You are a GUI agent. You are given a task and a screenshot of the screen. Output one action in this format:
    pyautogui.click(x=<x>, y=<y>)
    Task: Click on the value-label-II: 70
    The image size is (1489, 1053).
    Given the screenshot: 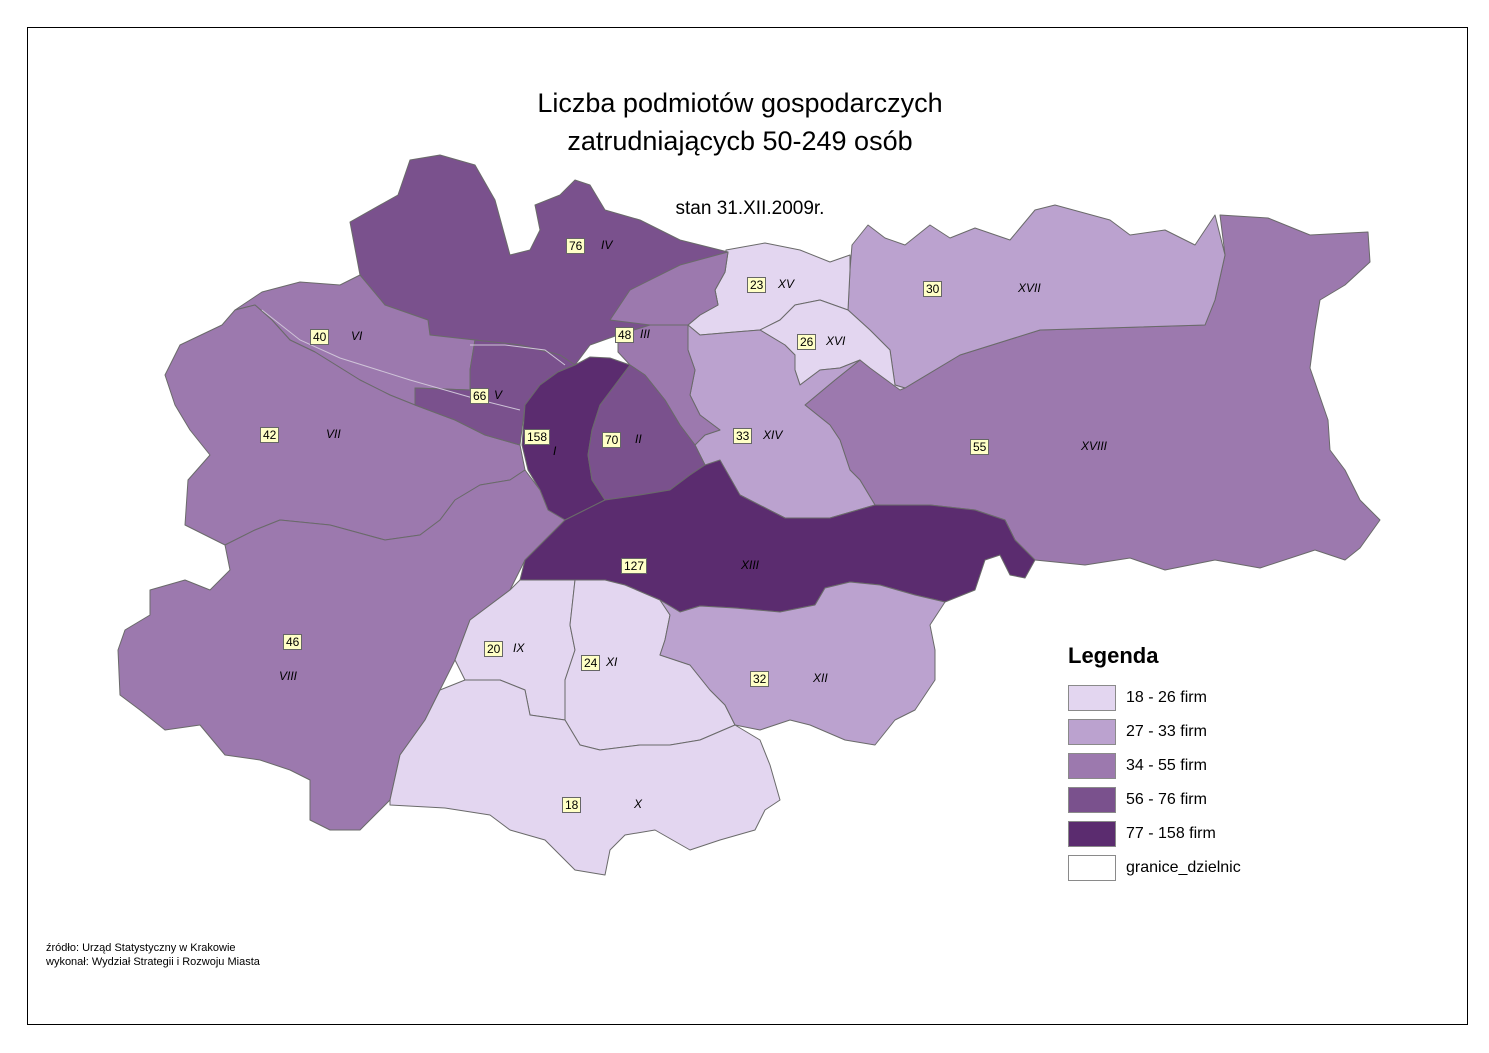 What is the action you would take?
    pyautogui.click(x=612, y=440)
    